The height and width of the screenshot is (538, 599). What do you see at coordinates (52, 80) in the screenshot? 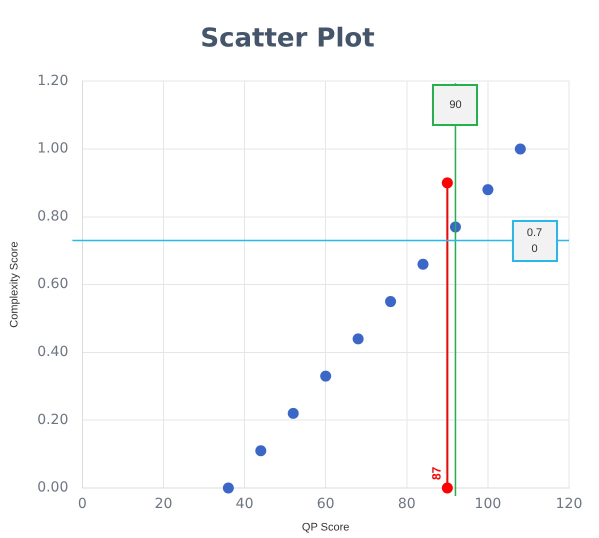
I see `y-tick-label: 1.20` at bounding box center [52, 80].